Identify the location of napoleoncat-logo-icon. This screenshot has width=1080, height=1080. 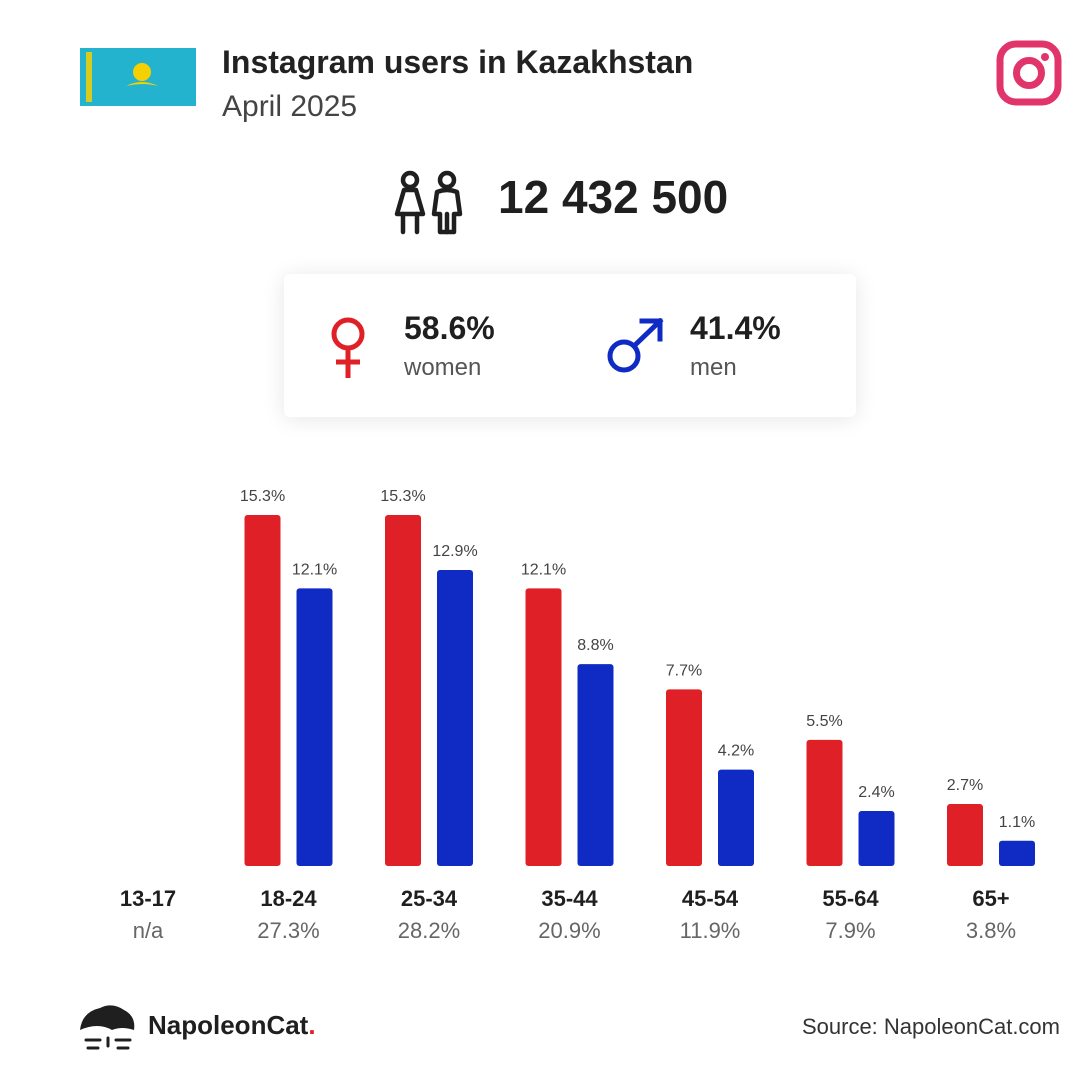
(107, 1027).